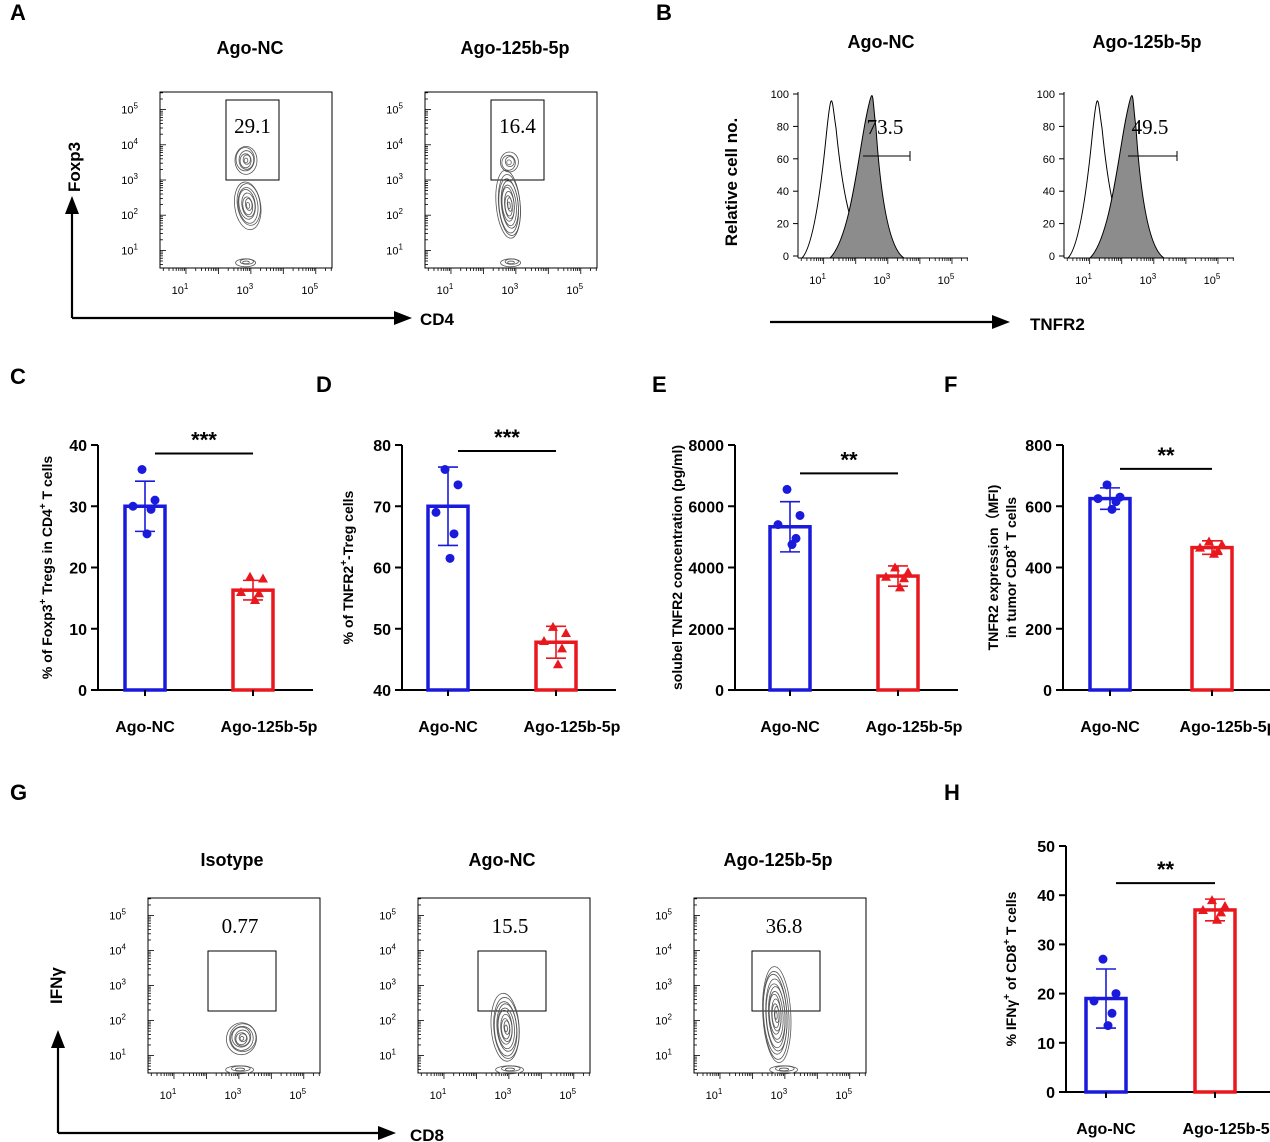 This screenshot has height=1142, width=1270. What do you see at coordinates (47, 480) in the screenshot?
I see `label-part: T cells` at bounding box center [47, 480].